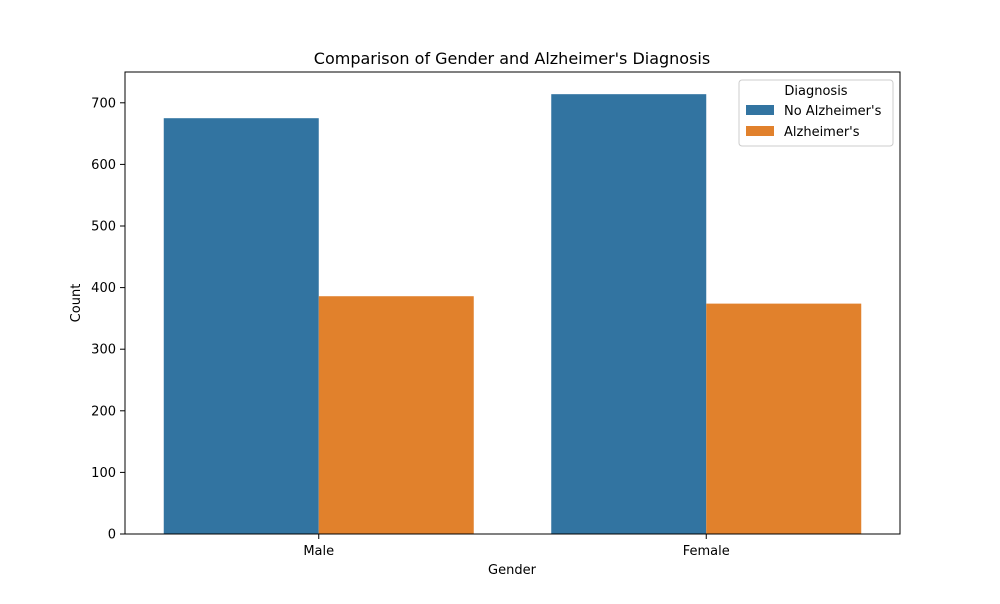 Image resolution: width=1000 pixels, height=604 pixels. What do you see at coordinates (629, 314) in the screenshot?
I see `bar-female-no-alzheimer-s` at bounding box center [629, 314].